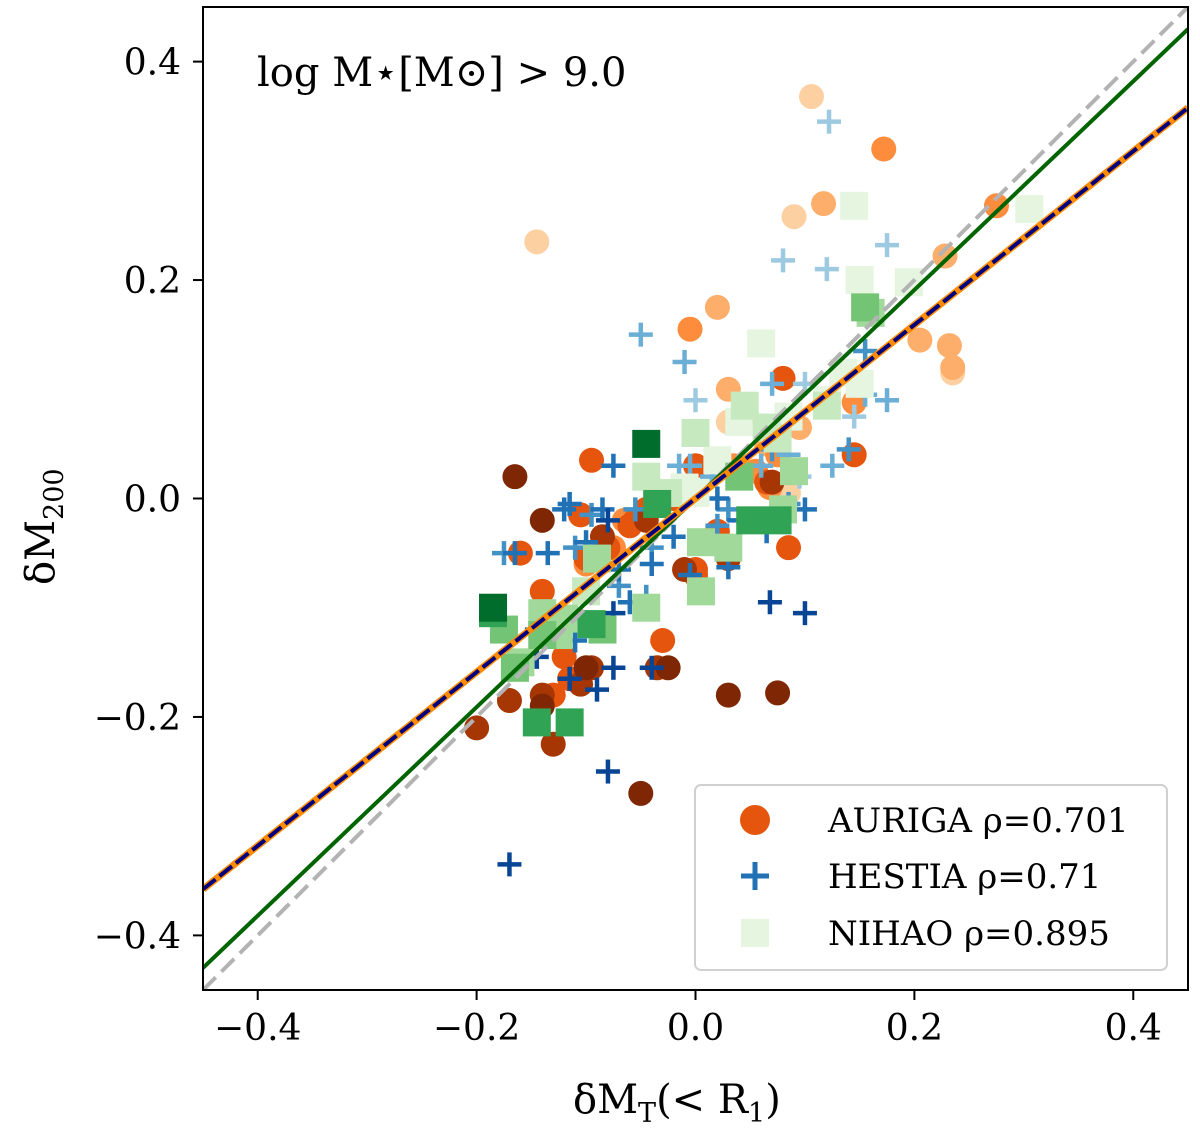 This screenshot has width=1200, height=1128. I want to click on x-axis-label-sub: T, so click(647, 1113).